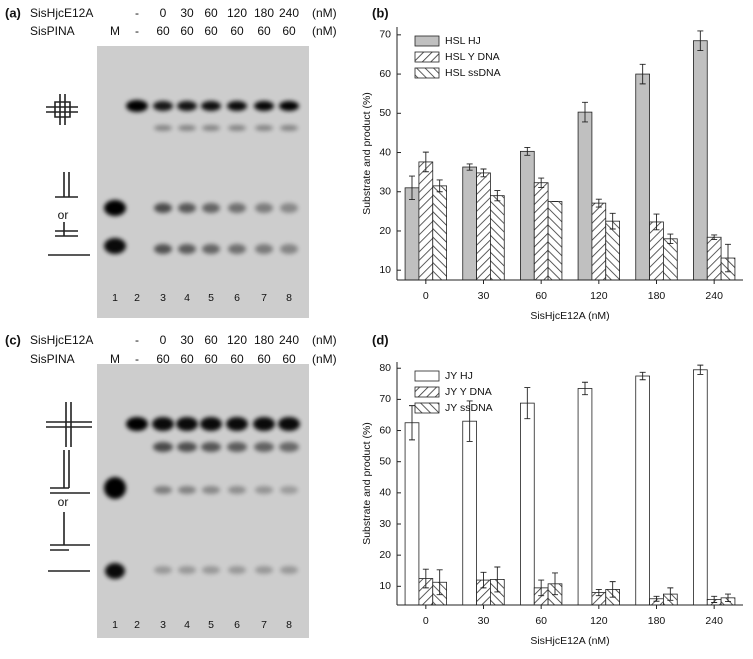 This screenshot has height=659, width=753. What do you see at coordinates (463, 41) in the screenshot?
I see `legend-label: HSL HJ` at bounding box center [463, 41].